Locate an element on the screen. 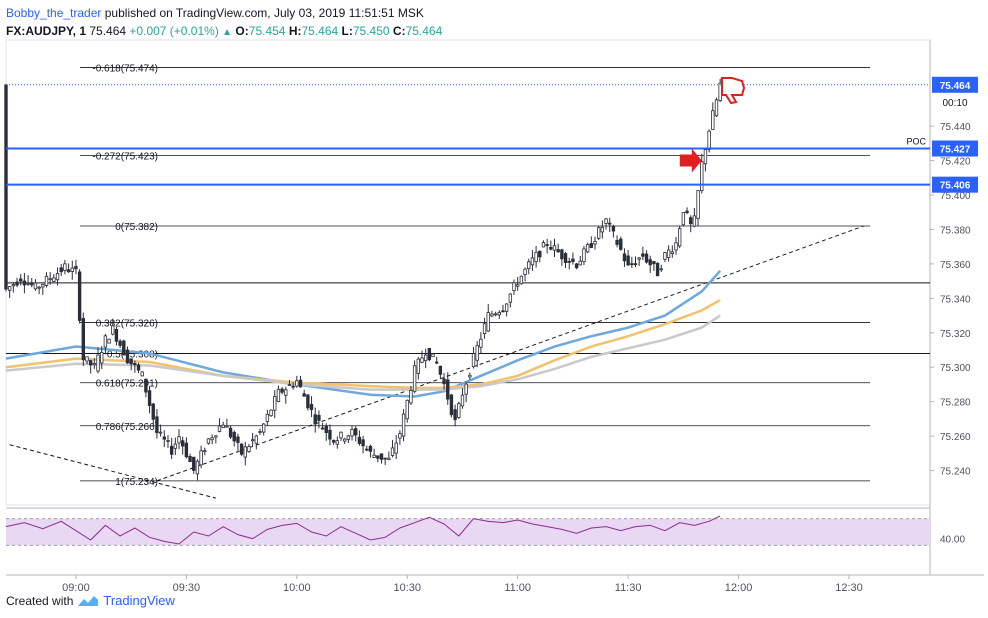  fib-label: 1(75.234) is located at coordinates (136, 482).